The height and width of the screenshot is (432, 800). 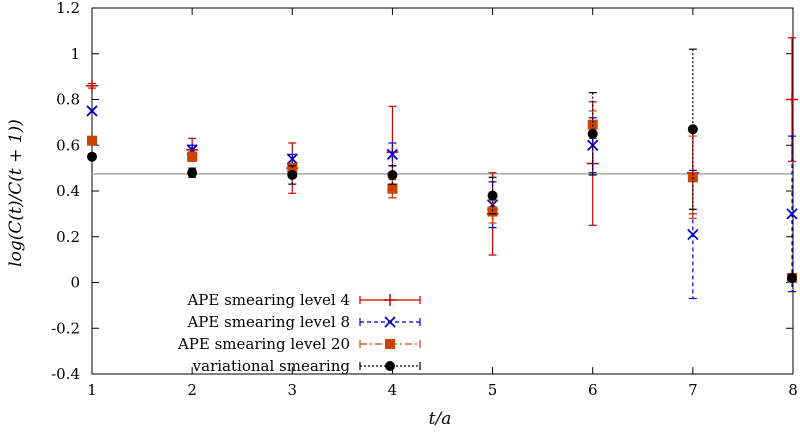 I want to click on y-tick-label: 0.6, so click(x=68, y=145).